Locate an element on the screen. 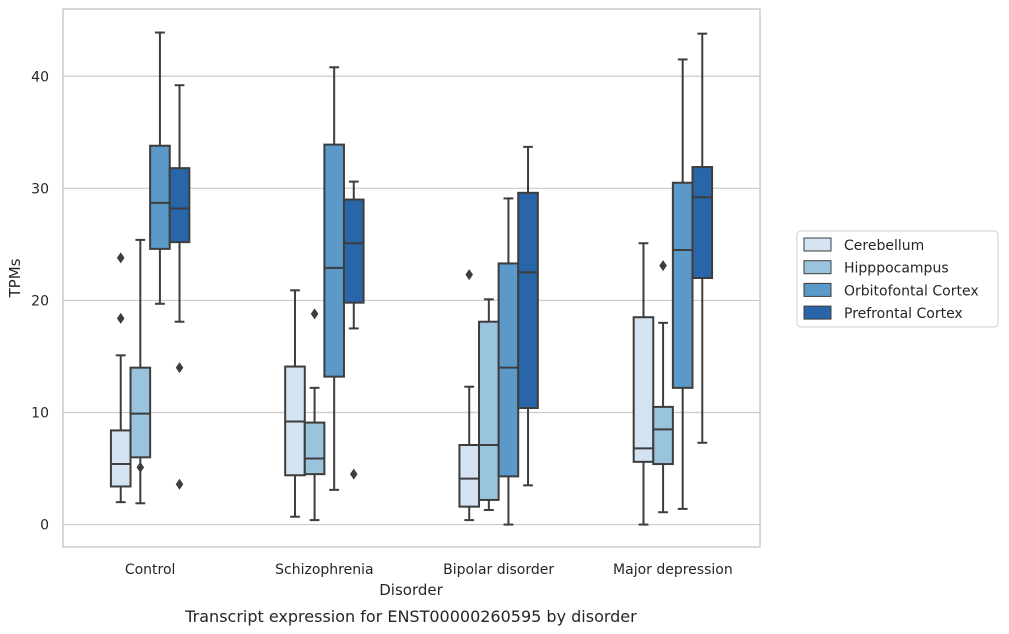 This screenshot has height=634, width=1009. y-tick-label-0: 0 is located at coordinates (44, 526).